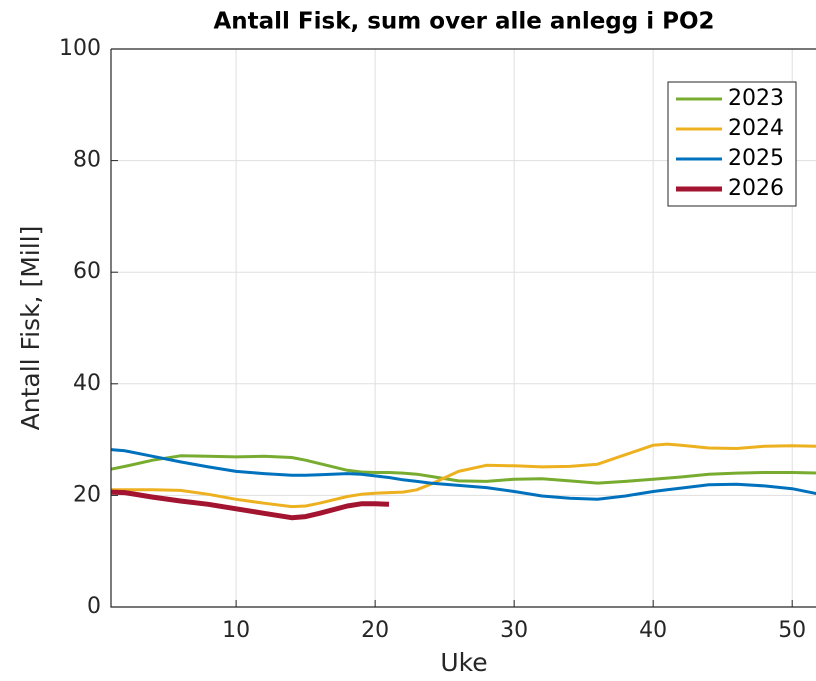 The width and height of the screenshot is (816, 681). What do you see at coordinates (463, 662) in the screenshot?
I see `x-axis-label: Uke` at bounding box center [463, 662].